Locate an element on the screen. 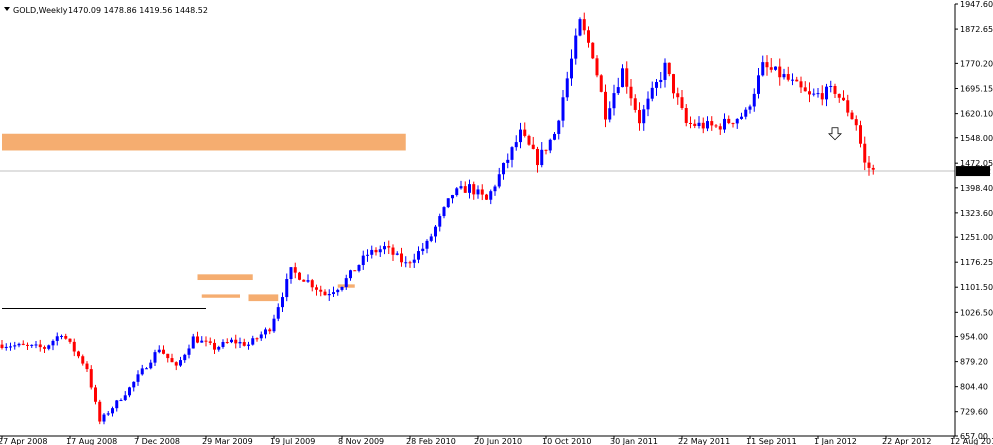 Image resolution: width=993 pixels, height=445 pixels. y-tick-label: 729.60 is located at coordinates (974, 412).